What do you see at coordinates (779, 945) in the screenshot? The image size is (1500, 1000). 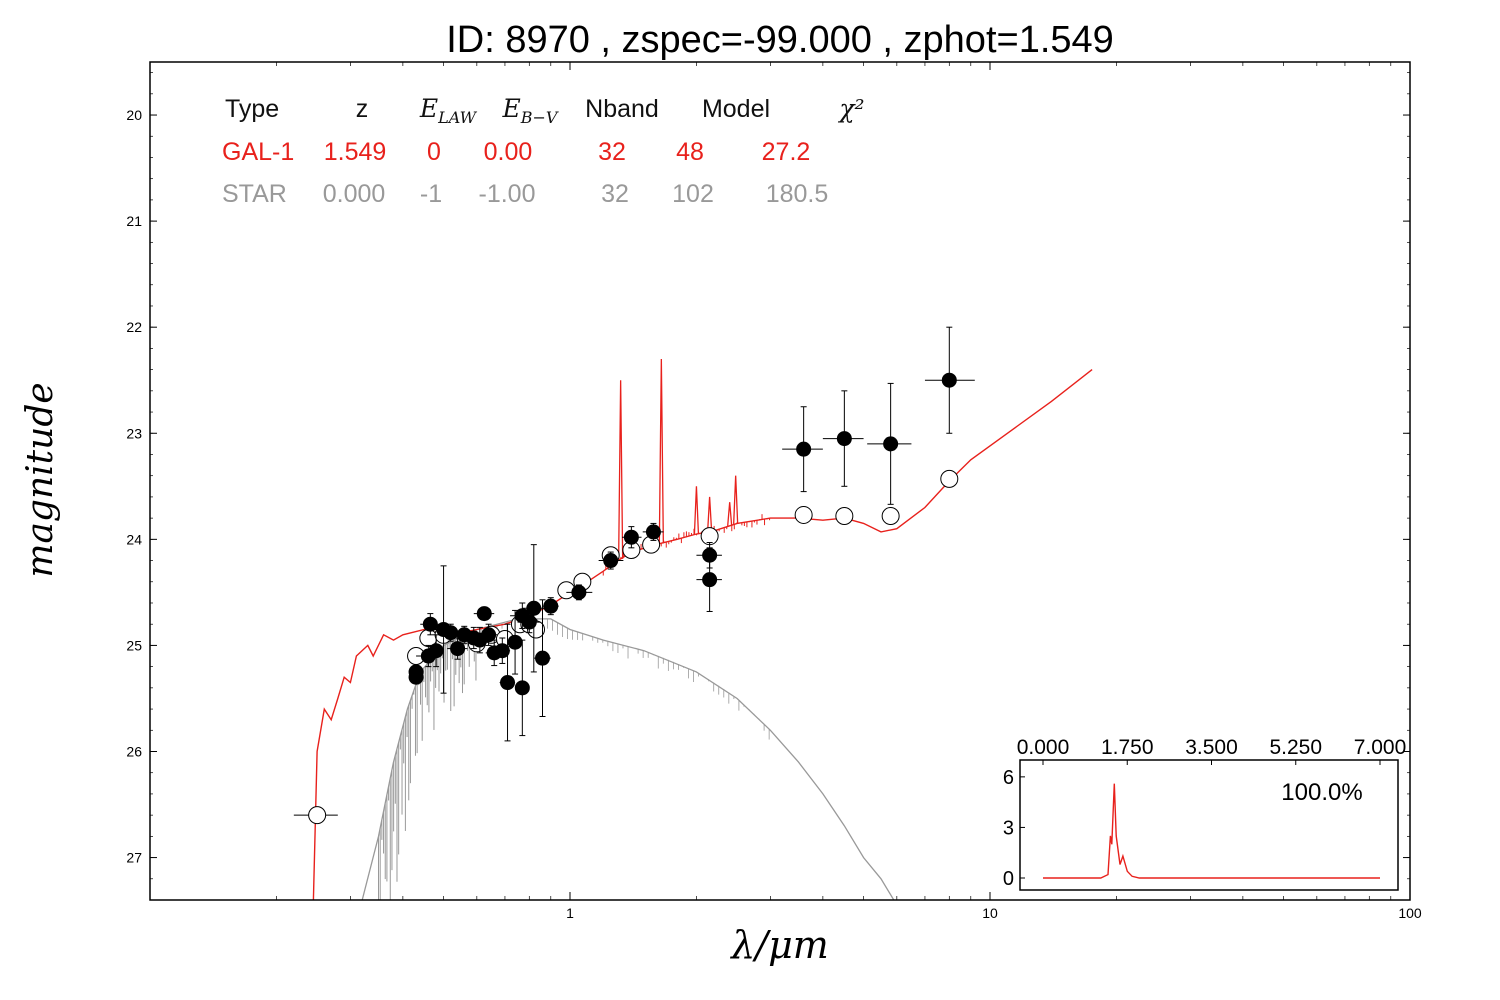 I see `x-axis-label: λ/μm` at bounding box center [779, 945].